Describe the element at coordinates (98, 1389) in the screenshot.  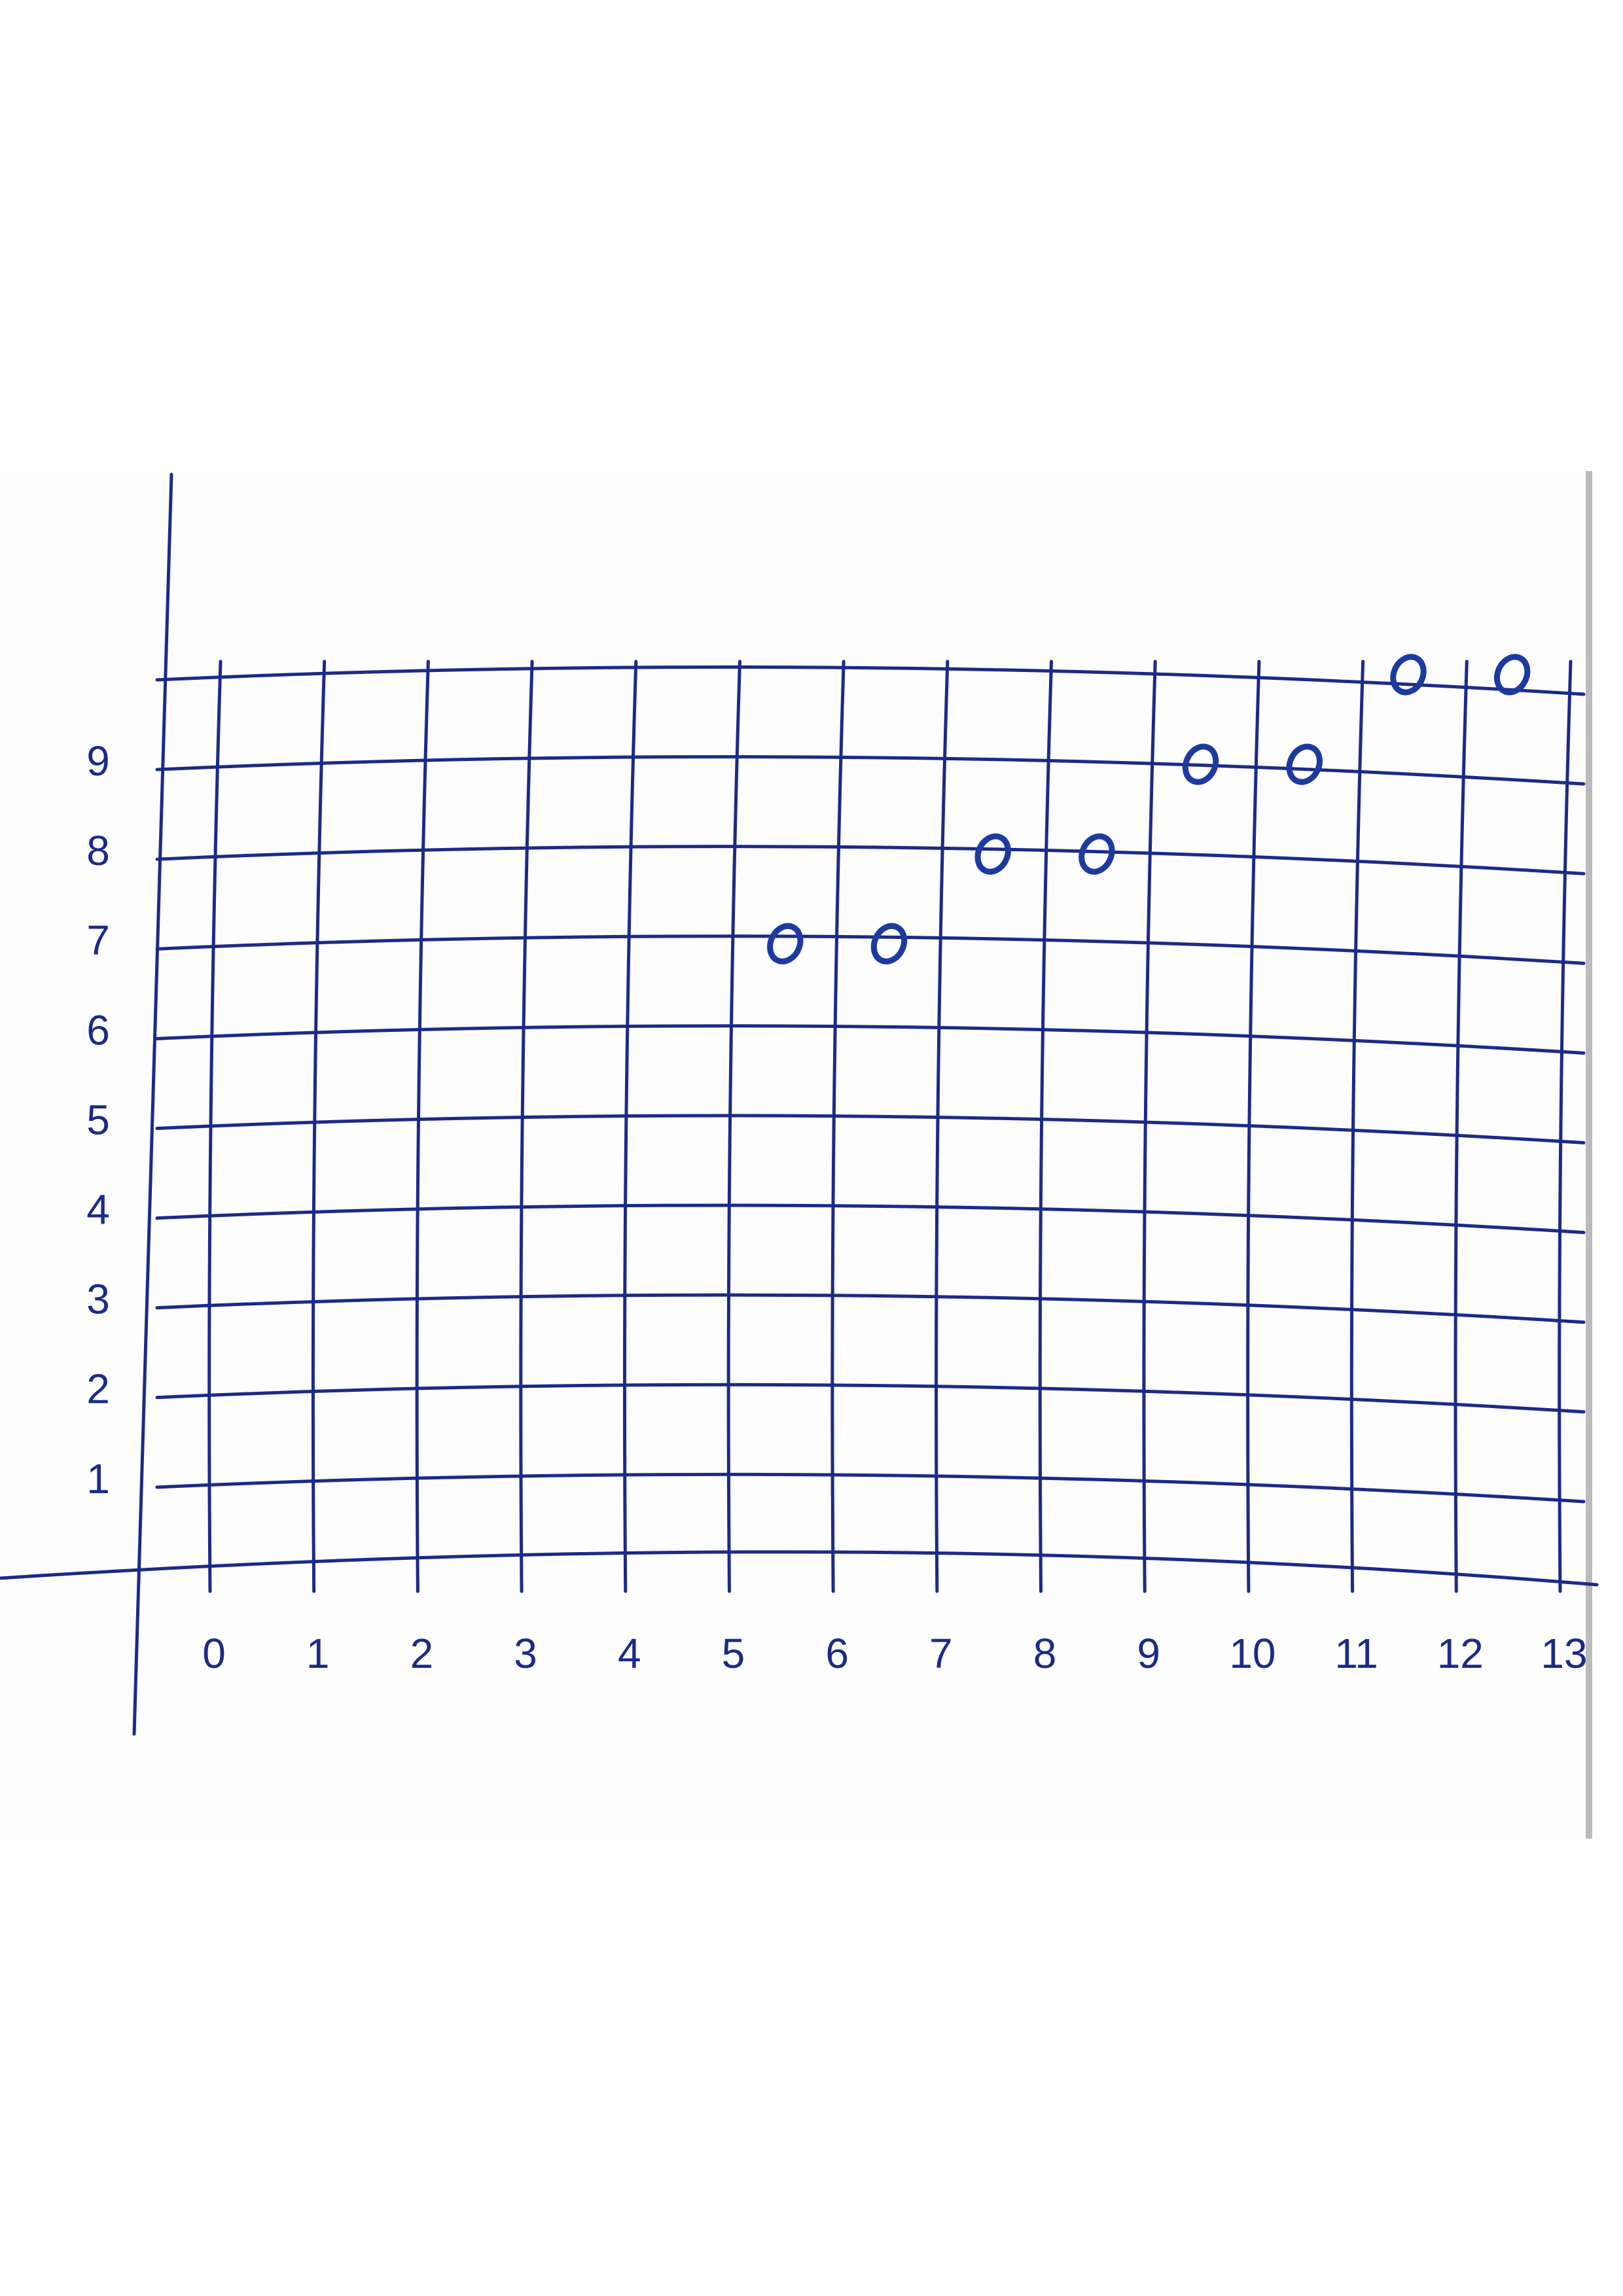
I see `y-tick-label: 2` at that location.